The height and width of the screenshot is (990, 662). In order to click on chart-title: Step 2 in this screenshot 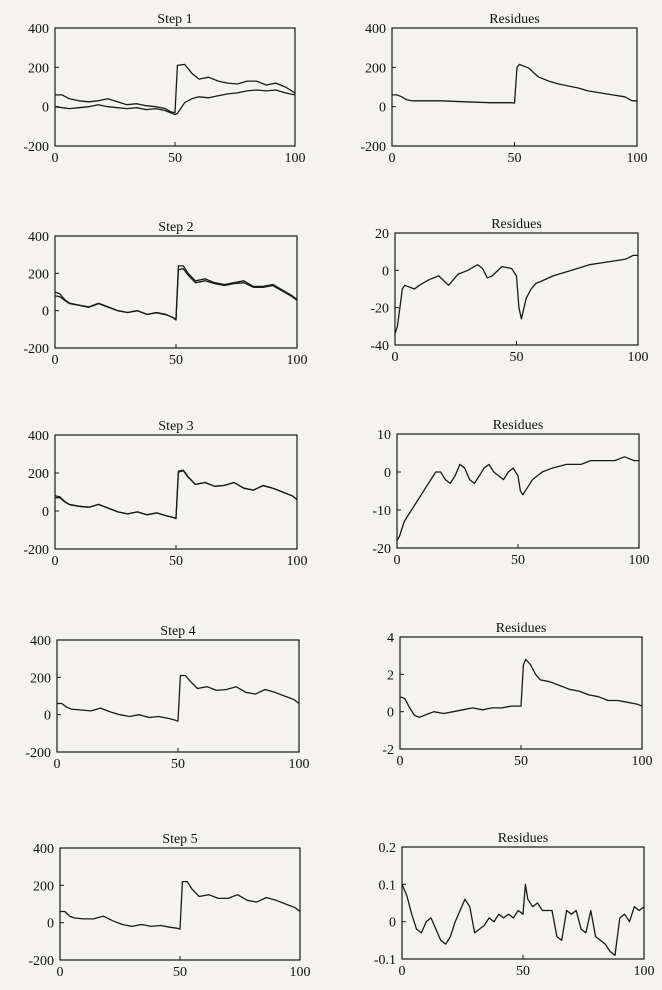, I will do `click(175, 227)`.